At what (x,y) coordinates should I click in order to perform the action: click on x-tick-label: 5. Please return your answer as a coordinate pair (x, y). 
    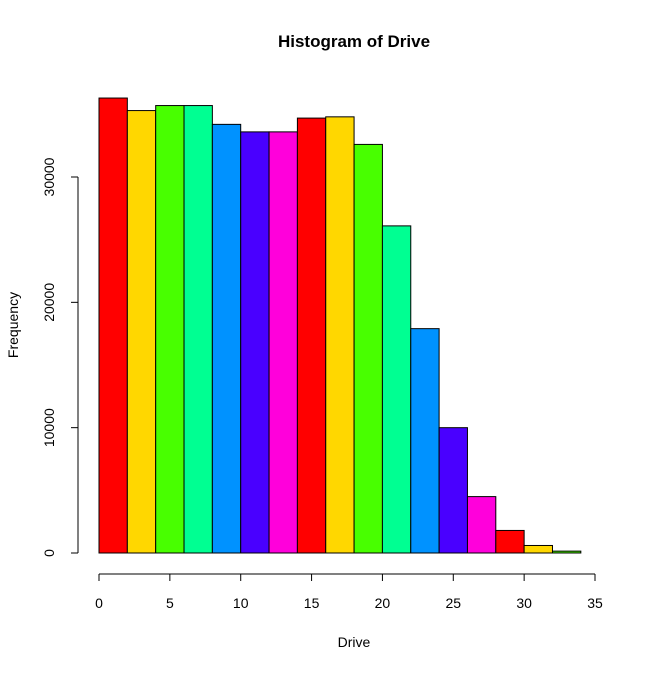
    Looking at the image, I should click on (170, 603).